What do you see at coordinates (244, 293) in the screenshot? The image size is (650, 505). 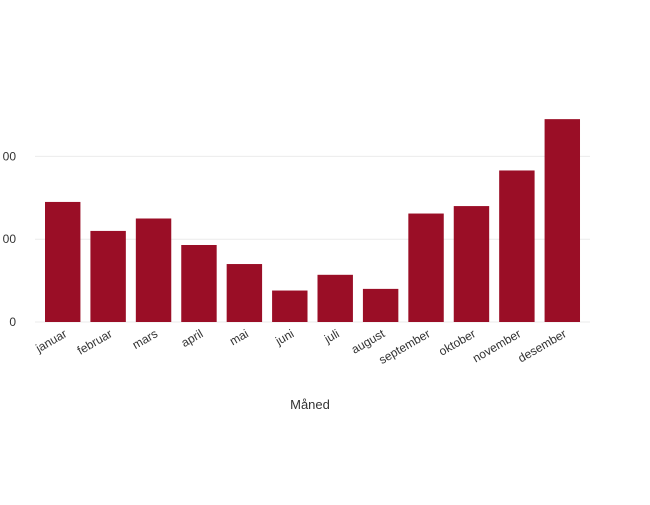 I see `bar-mai` at bounding box center [244, 293].